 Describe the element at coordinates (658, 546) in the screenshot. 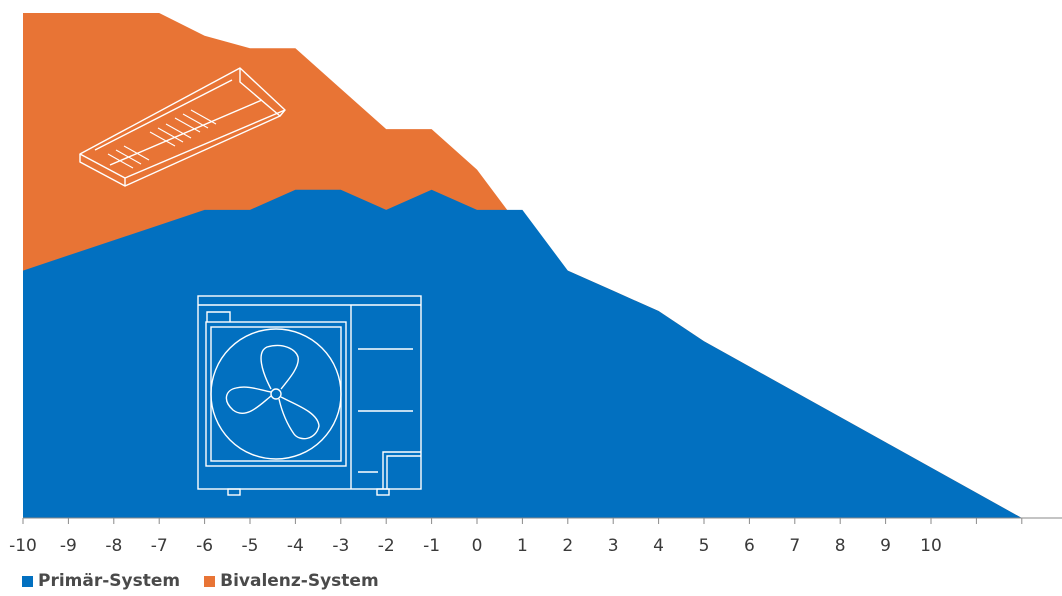

I see `x-tick-label: 4` at that location.